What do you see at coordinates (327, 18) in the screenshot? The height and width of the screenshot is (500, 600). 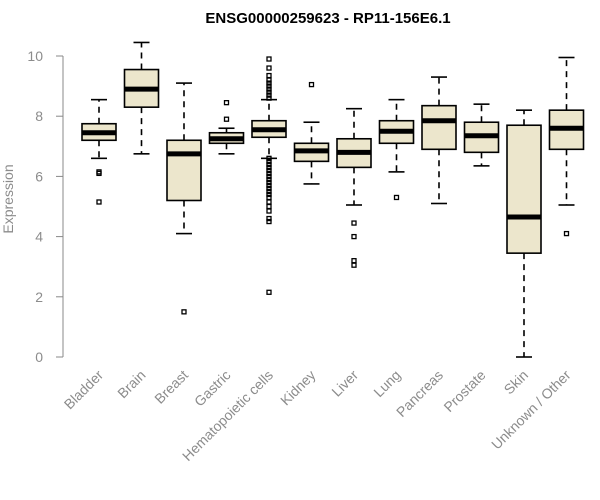 I see `chart-title: ENSG00000259623 - RP11-156E6.1` at bounding box center [327, 18].